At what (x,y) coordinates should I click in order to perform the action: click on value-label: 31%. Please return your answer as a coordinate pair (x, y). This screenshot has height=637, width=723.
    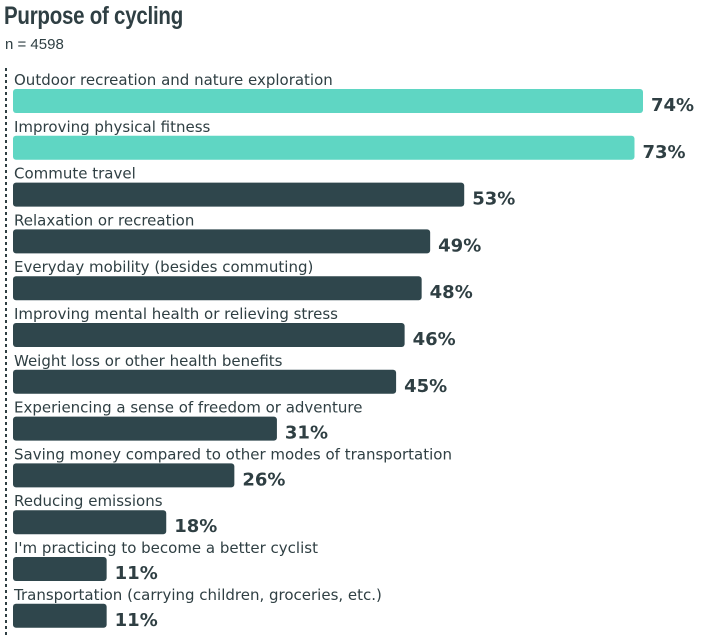
    Looking at the image, I should click on (306, 433).